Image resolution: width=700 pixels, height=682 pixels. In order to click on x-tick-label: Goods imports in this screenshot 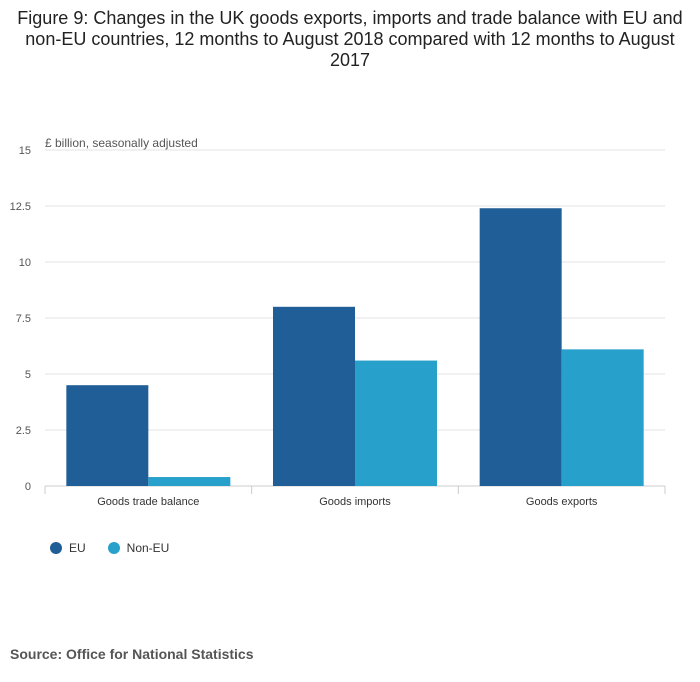, I will do `click(355, 502)`.